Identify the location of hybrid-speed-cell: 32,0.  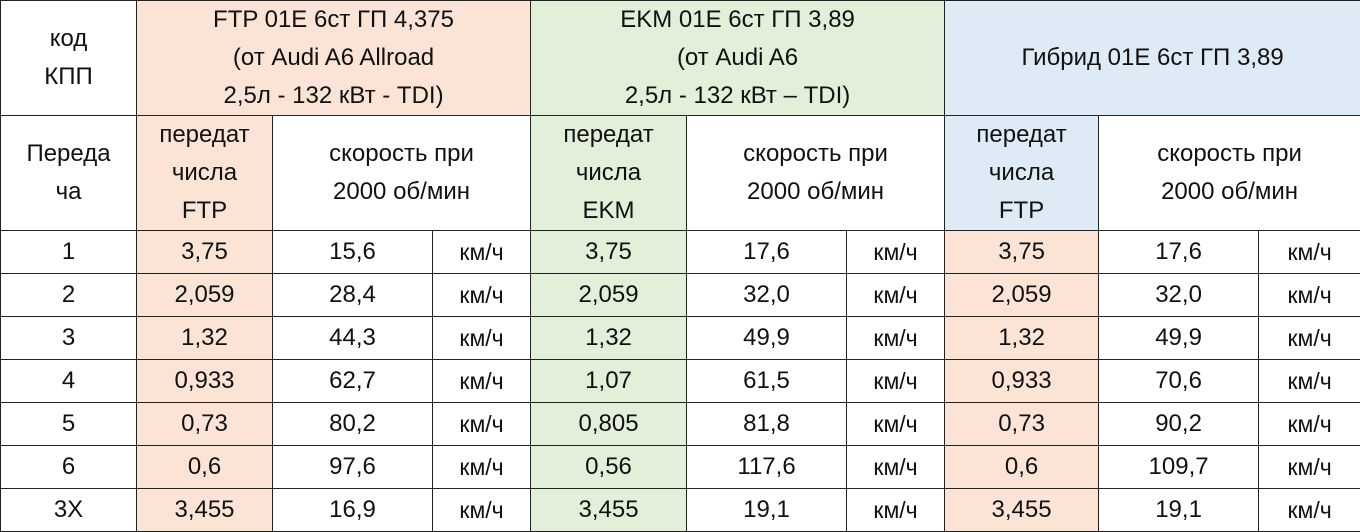
(1179, 295).